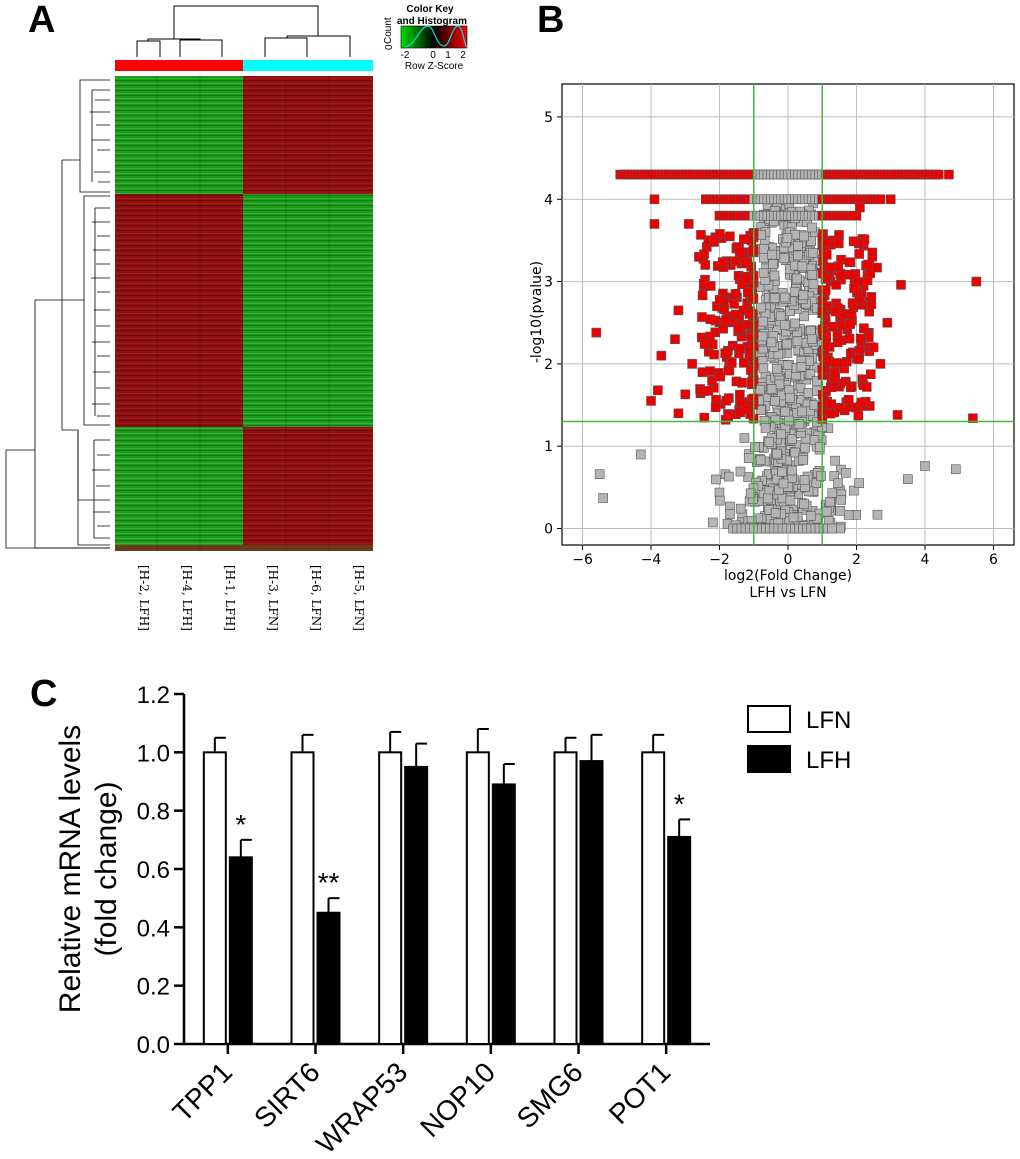 The height and width of the screenshot is (1159, 1020). What do you see at coordinates (144, 598) in the screenshot?
I see `sample-label: [H-2, LFH]` at bounding box center [144, 598].